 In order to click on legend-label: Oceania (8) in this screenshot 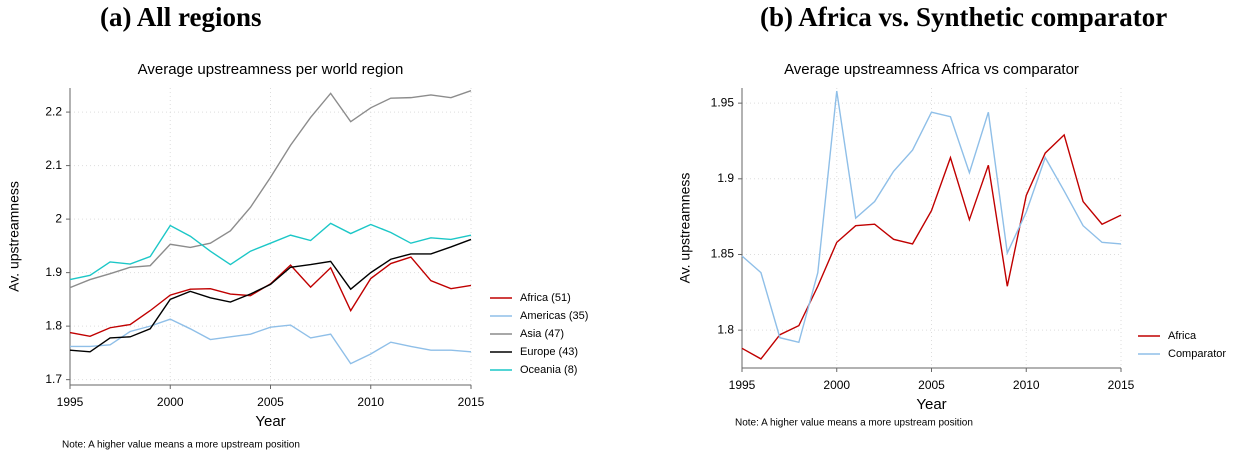, I will do `click(548, 370)`.